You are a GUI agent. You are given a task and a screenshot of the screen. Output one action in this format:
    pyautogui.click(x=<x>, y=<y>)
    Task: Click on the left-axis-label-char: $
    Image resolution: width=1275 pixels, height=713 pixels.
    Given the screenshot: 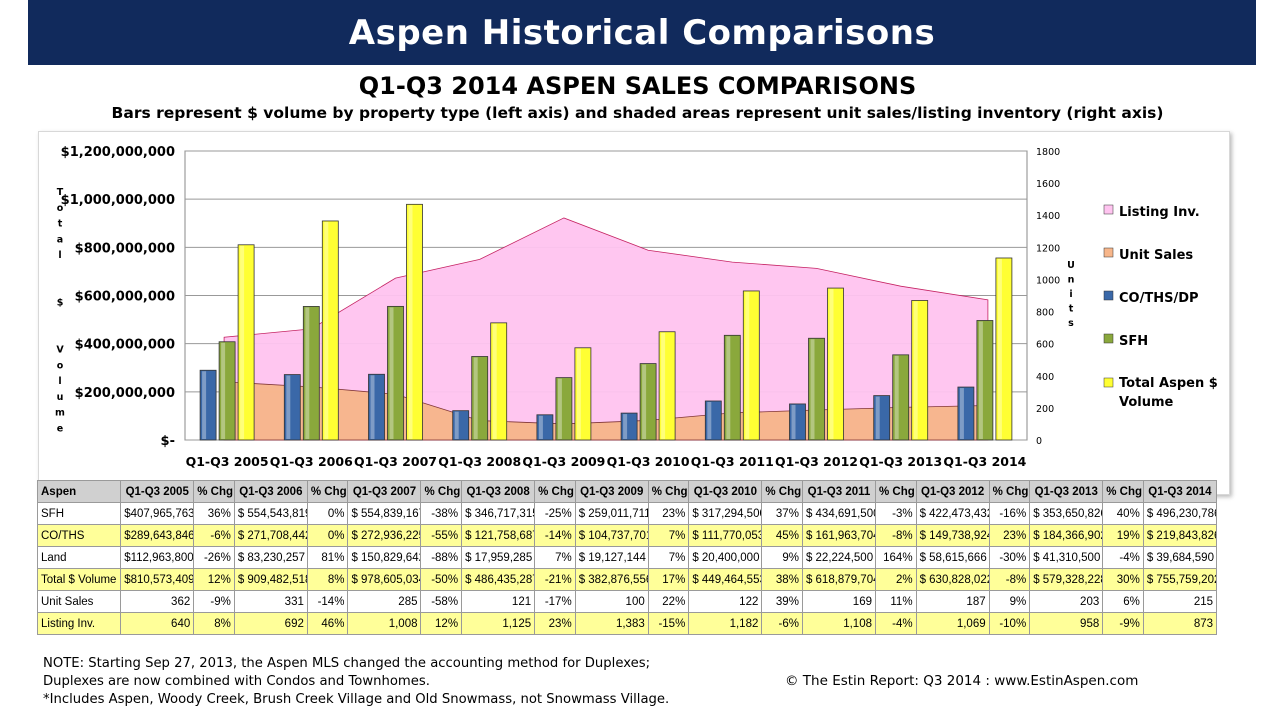 What is the action you would take?
    pyautogui.click(x=60, y=302)
    